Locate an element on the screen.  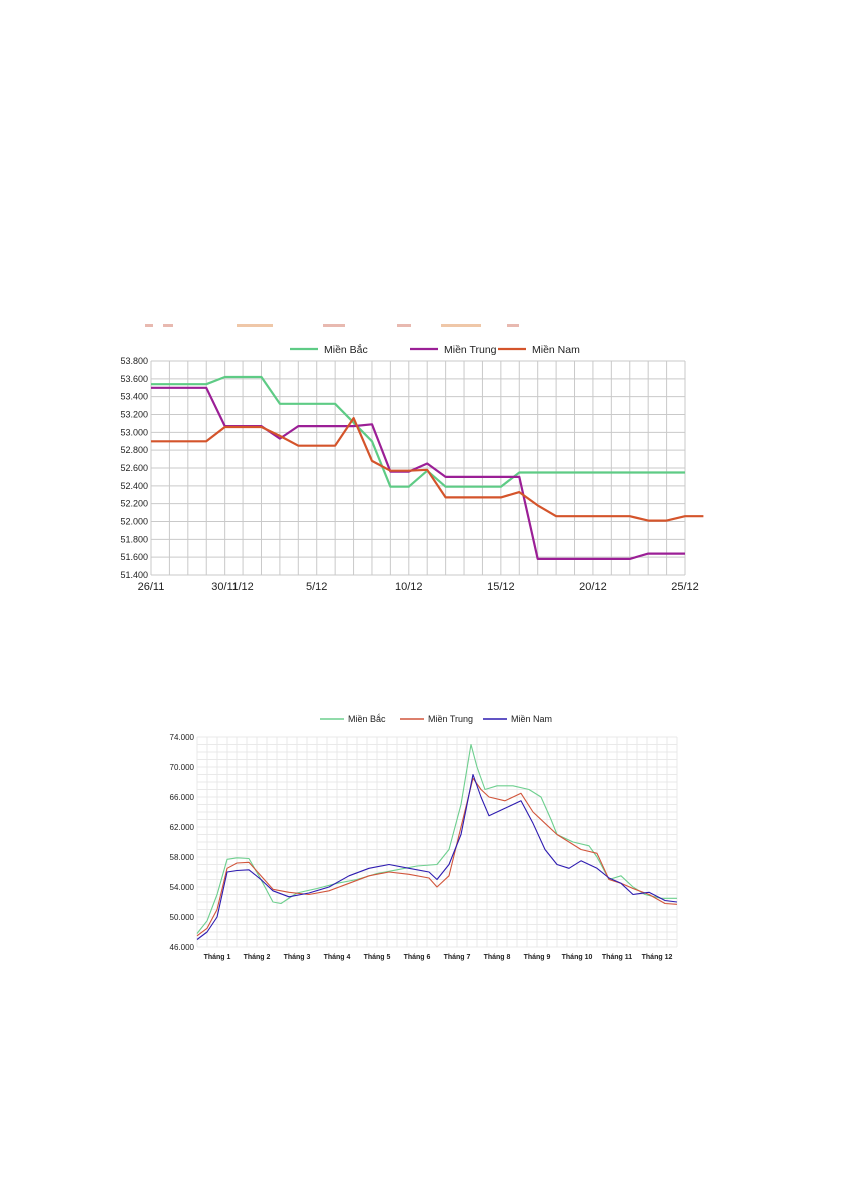
faded-text-strip is located at coordinates (345, 325).